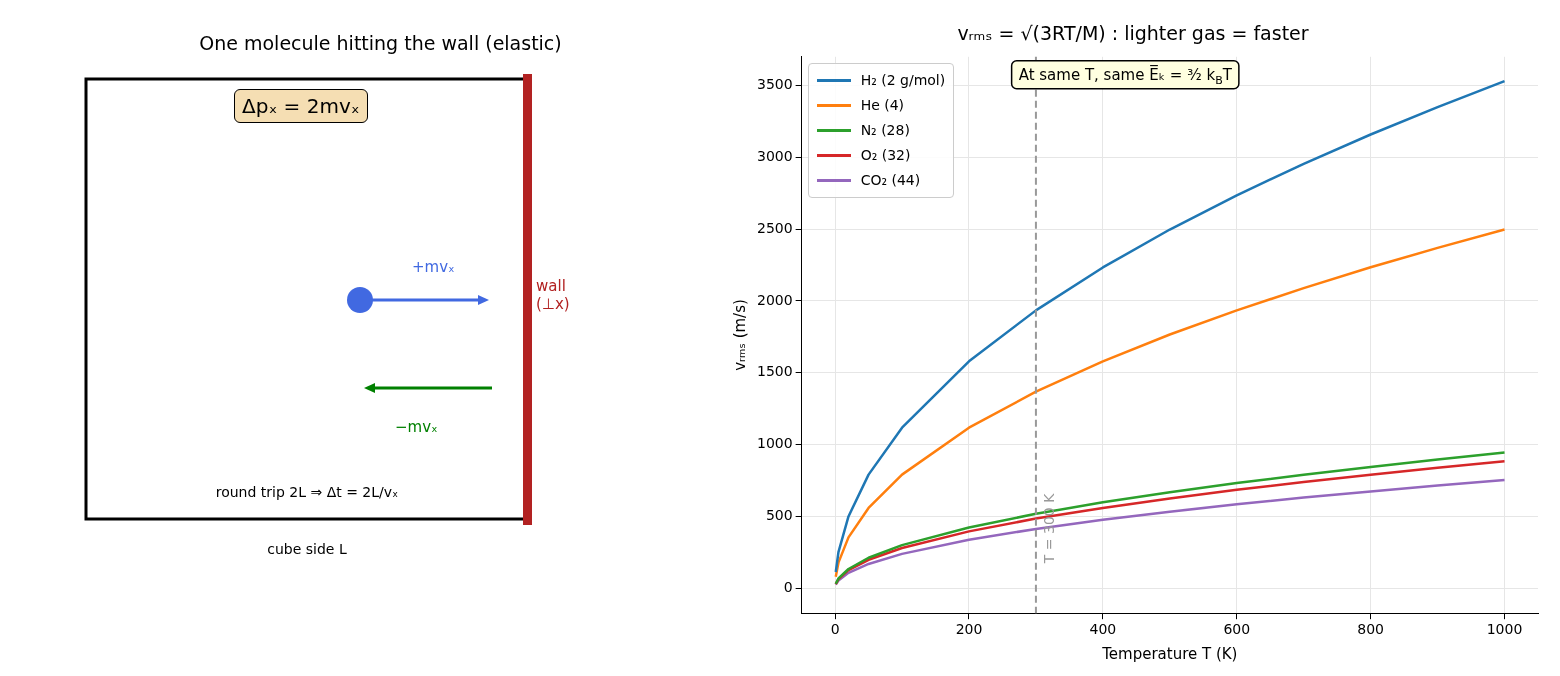 This screenshot has height=676, width=1560. What do you see at coordinates (1371, 629) in the screenshot?
I see `x-tick-label: 800` at bounding box center [1371, 629].